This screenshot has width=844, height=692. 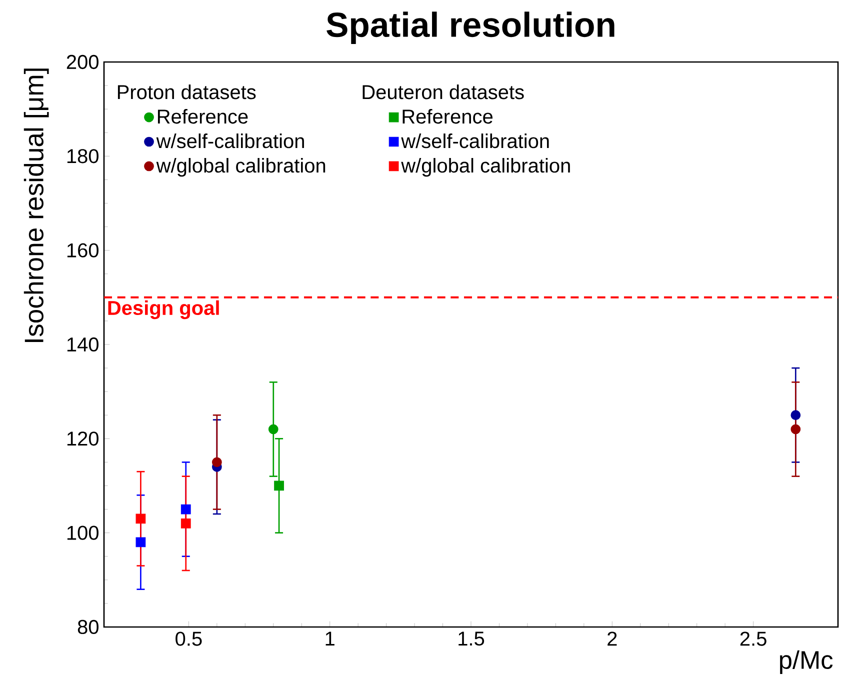 What do you see at coordinates (187, 92) in the screenshot?
I see `annotation: Proton datasets` at bounding box center [187, 92].